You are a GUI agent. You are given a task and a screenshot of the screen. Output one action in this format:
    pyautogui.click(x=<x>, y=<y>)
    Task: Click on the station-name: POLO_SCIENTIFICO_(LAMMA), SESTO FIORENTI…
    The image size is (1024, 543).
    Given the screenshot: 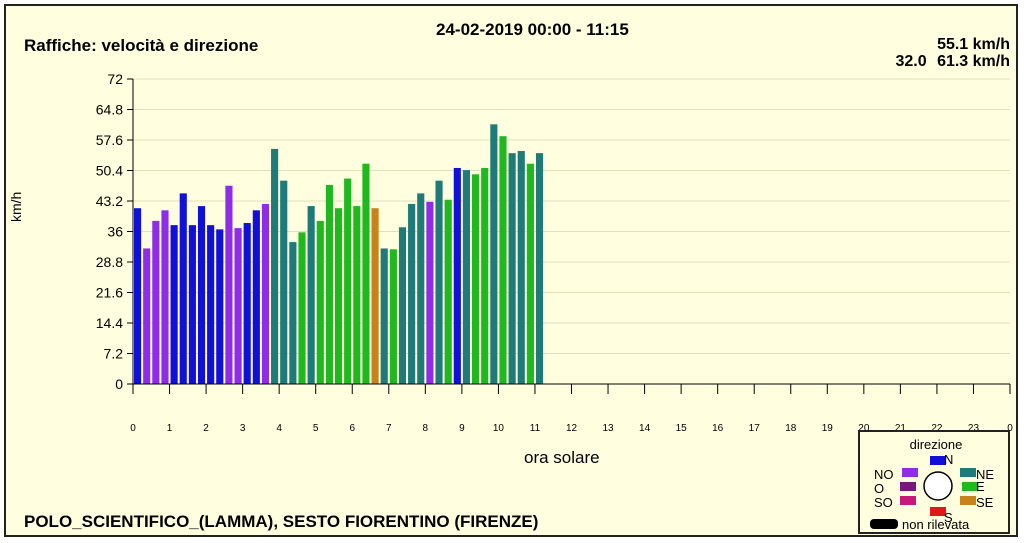 What is the action you would take?
    pyautogui.click(x=281, y=521)
    